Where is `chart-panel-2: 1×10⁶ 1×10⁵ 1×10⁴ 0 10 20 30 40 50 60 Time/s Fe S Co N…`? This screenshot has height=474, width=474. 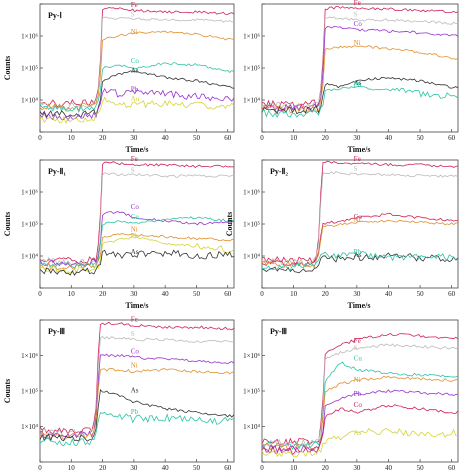 chart-panel-2: 1×10⁶ 1×10⁵ 1×10⁴ 0 10 20 30 40 50 60 Time/s Fe S Co N… is located at coordinates (351, 77).